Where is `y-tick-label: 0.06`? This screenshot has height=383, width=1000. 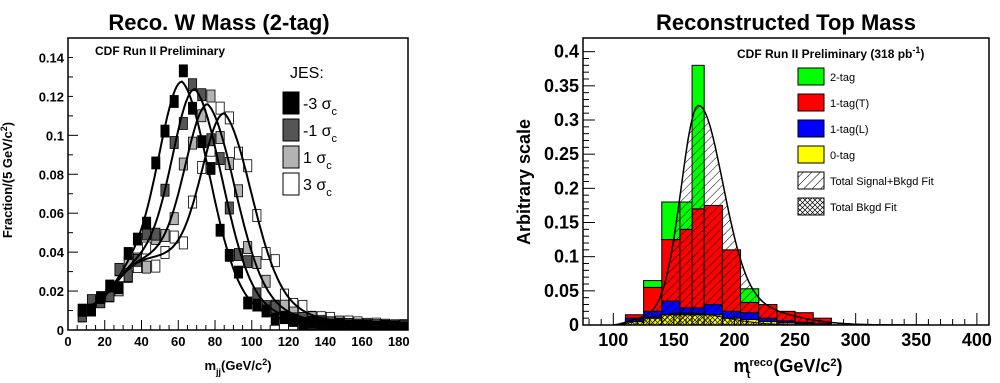 y-tick-label: 0.06 is located at coordinates (51, 213).